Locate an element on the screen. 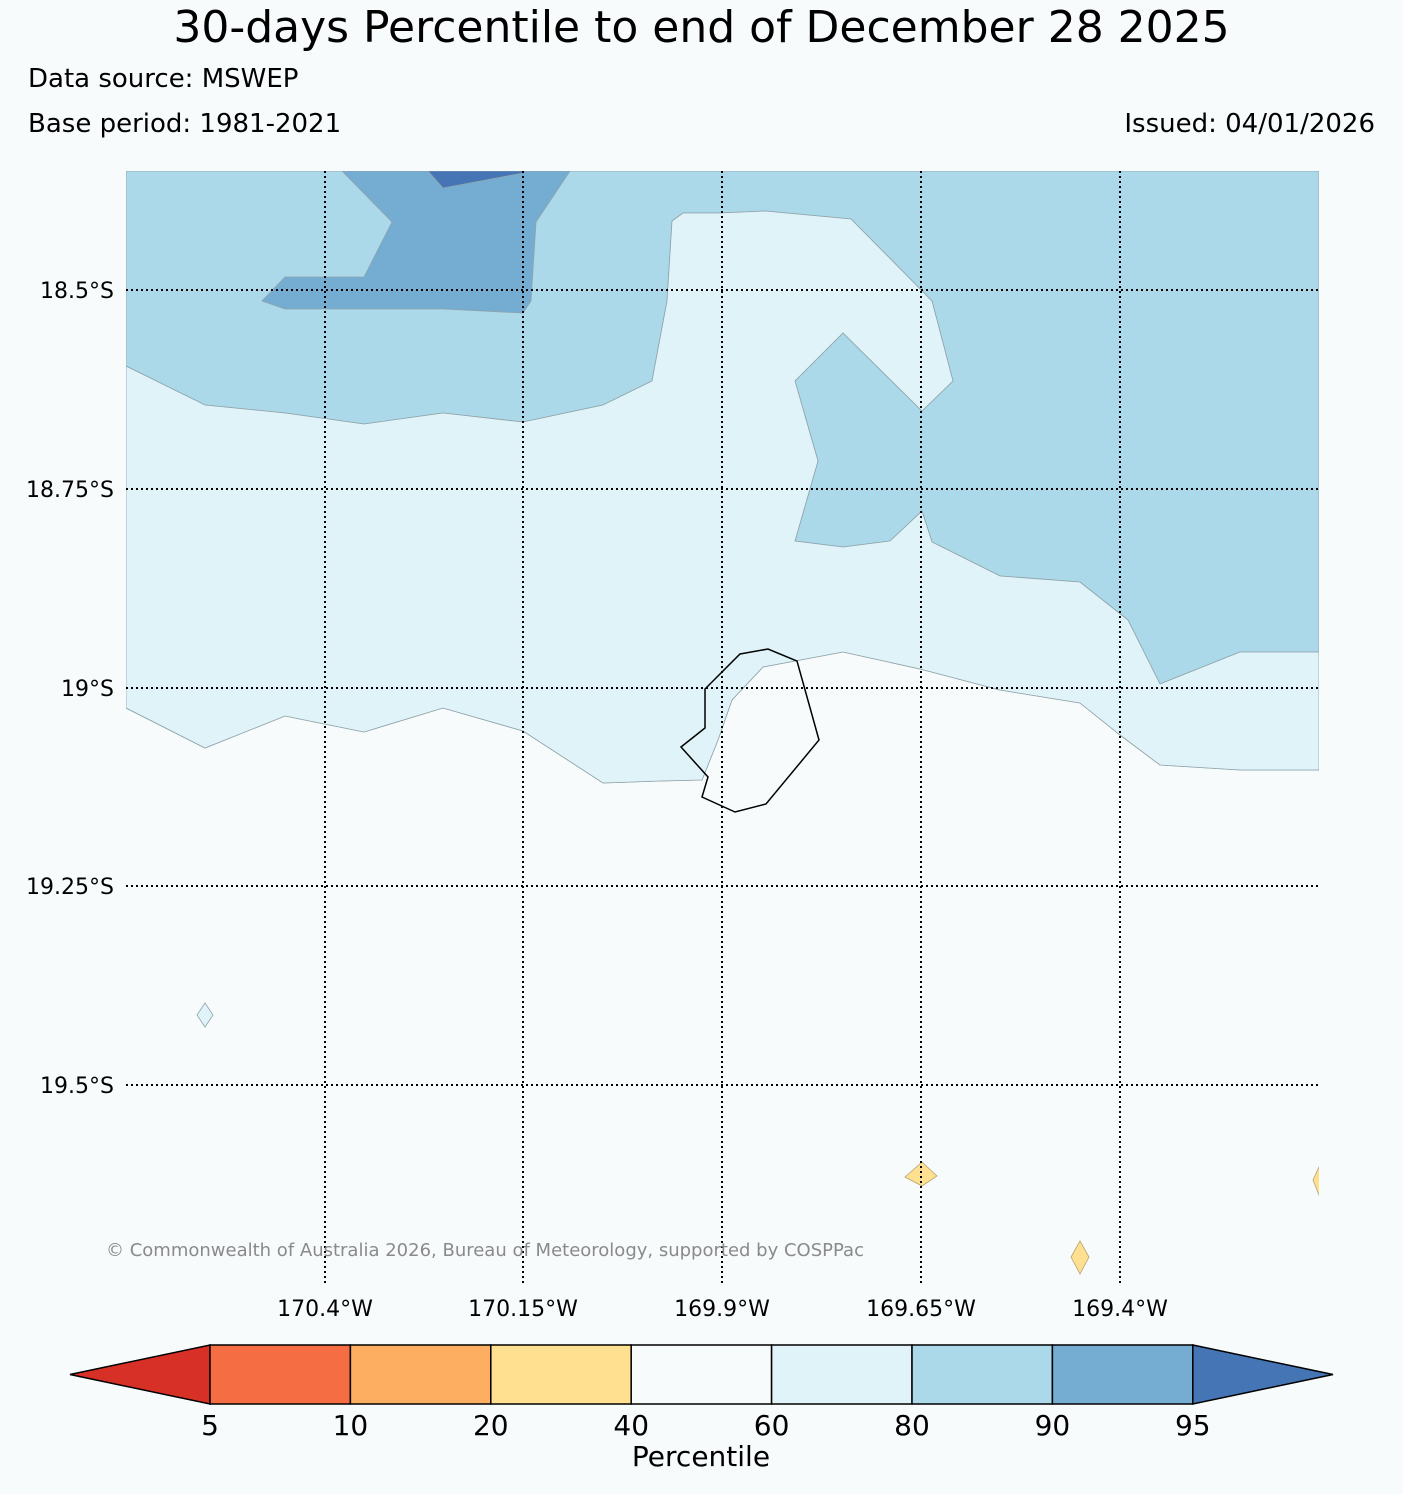  contour-60-80-spot is located at coordinates (205, 1015).